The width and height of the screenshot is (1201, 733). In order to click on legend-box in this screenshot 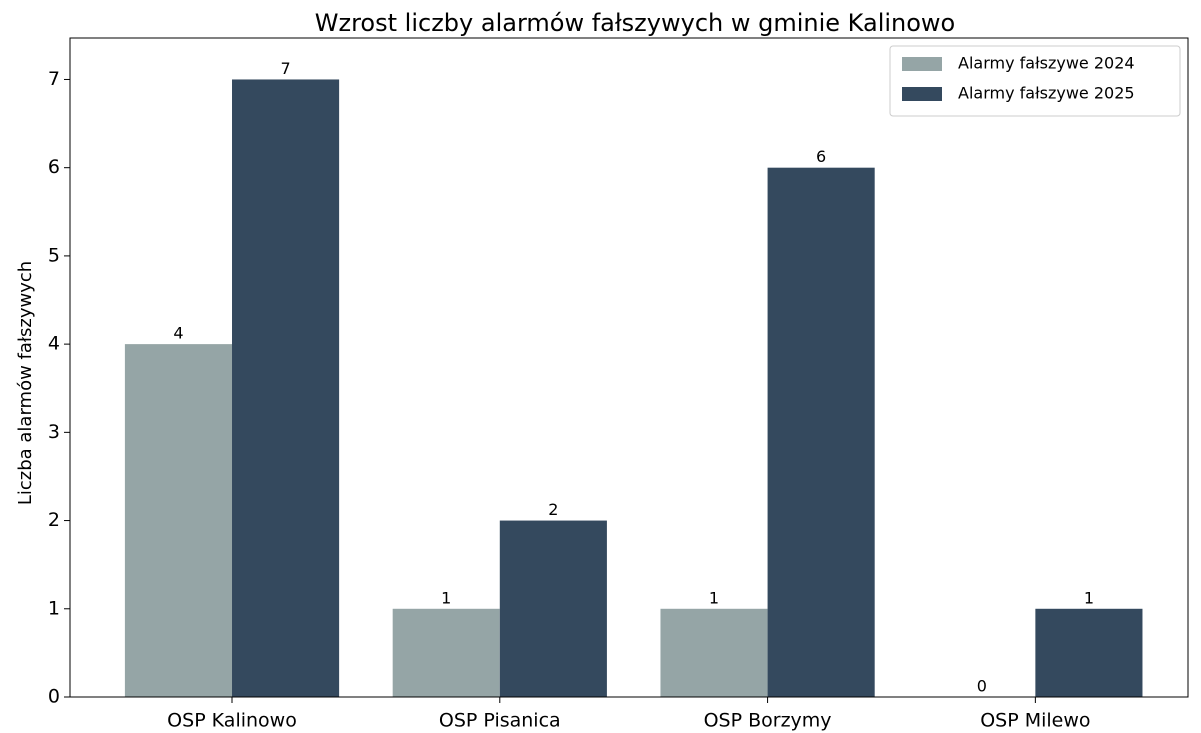, I will do `click(1035, 81)`.